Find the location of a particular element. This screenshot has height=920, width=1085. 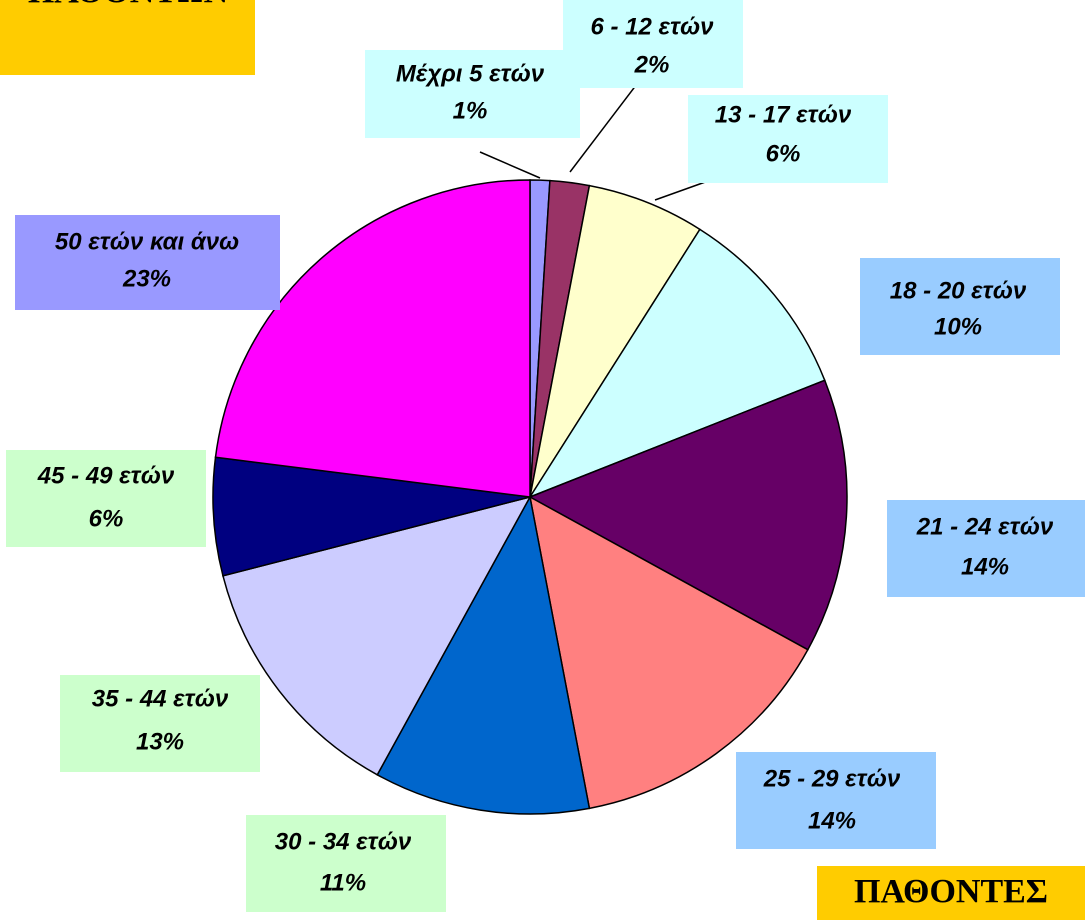

value-label: 23% is located at coordinates (146, 278).